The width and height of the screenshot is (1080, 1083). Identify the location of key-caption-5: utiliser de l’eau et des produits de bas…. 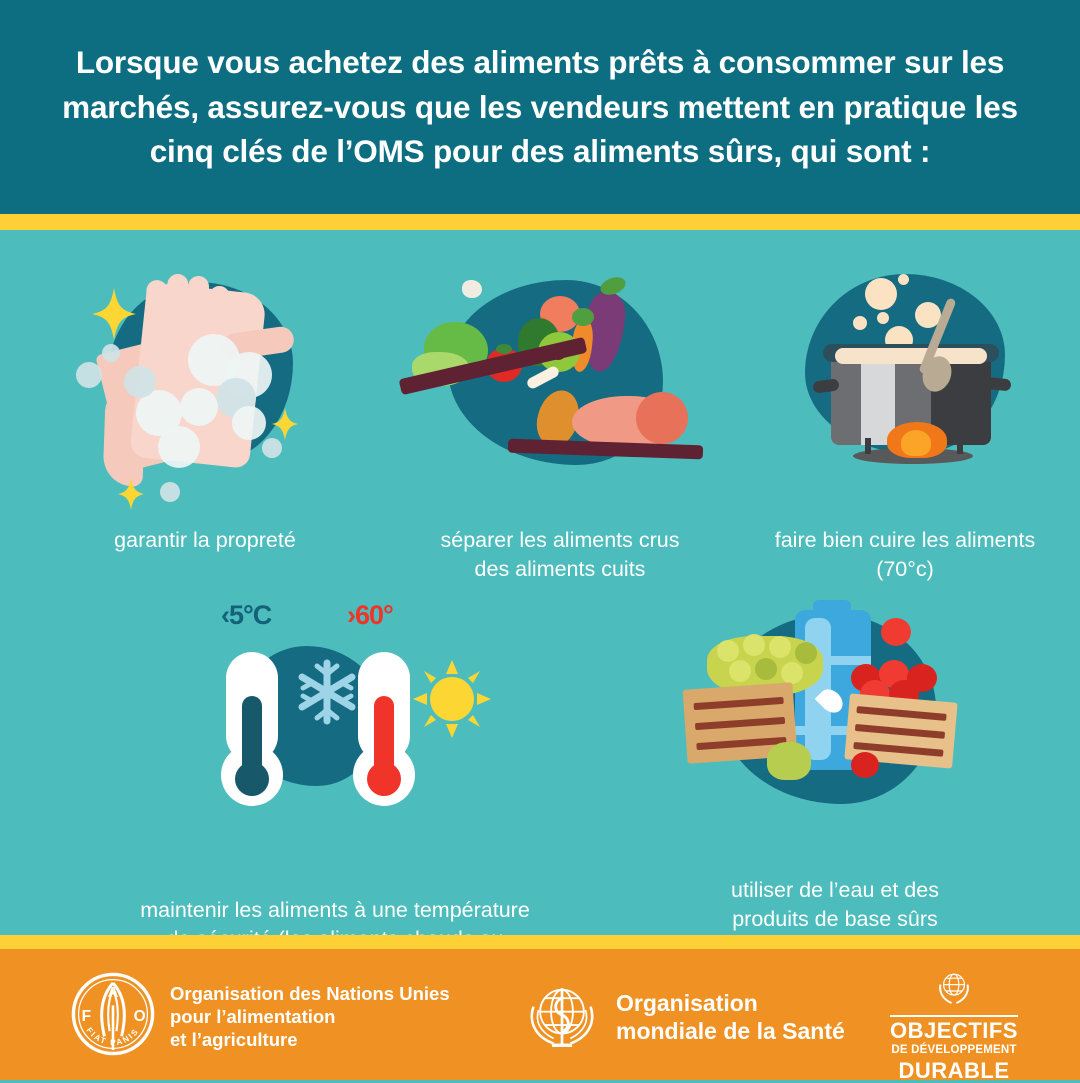
(835, 904).